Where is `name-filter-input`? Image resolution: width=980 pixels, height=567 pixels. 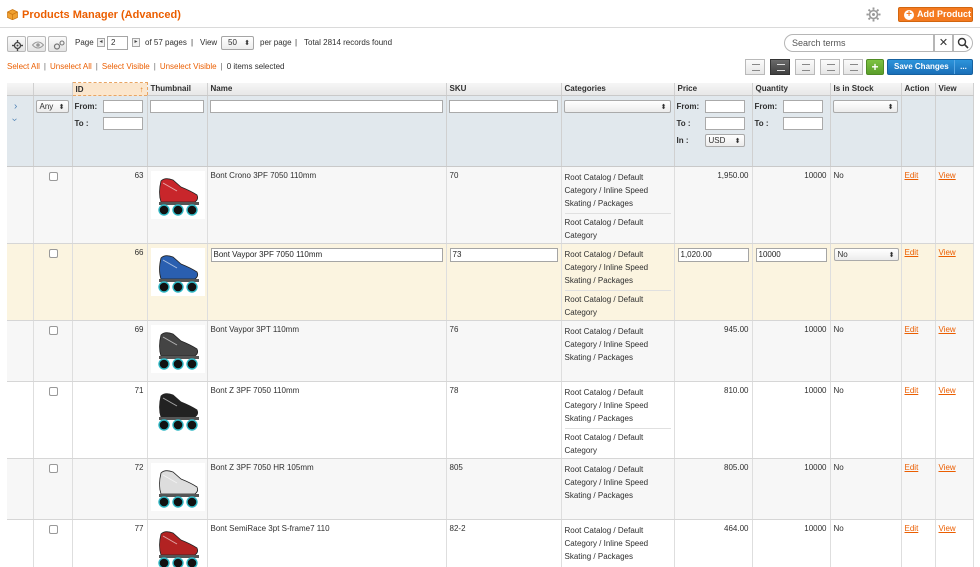
name-filter-input is located at coordinates (326, 106).